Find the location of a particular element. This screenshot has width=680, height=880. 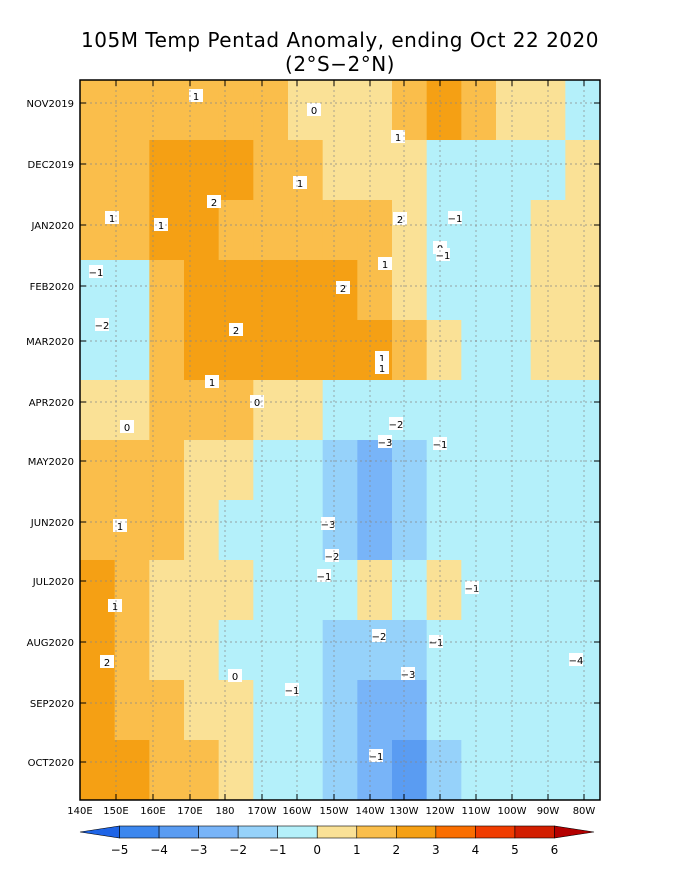

y-tick-label: MAR2020 is located at coordinates (50, 342).